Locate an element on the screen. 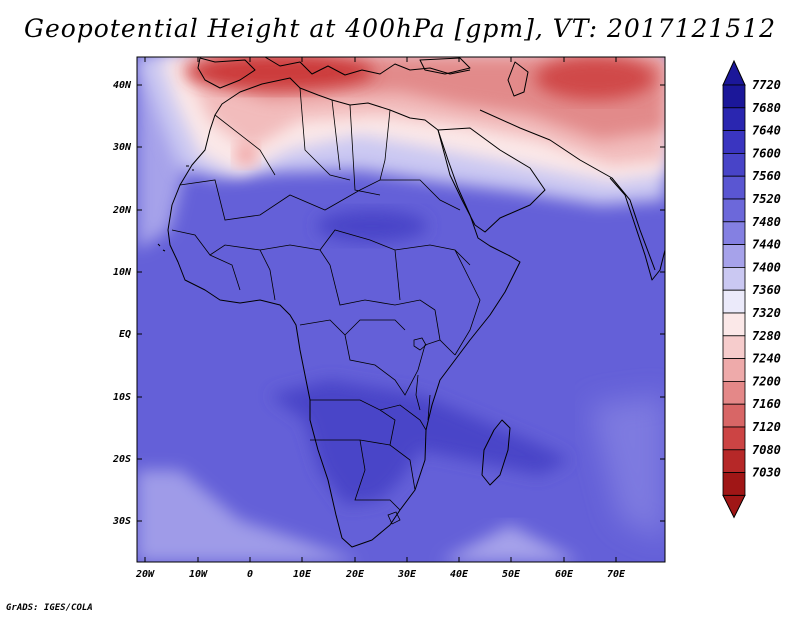  field-mediterranean-low is located at coordinates (280, 73).